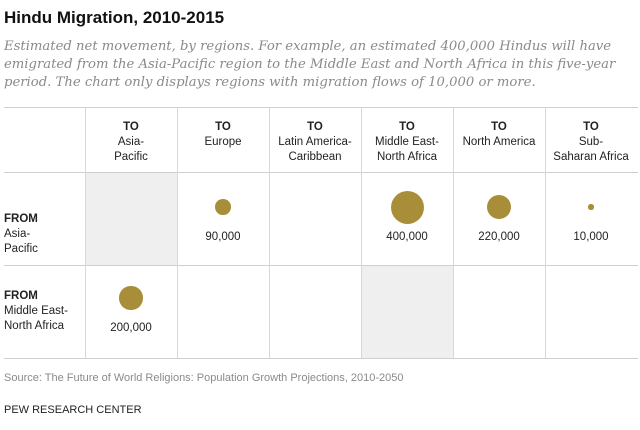 Image resolution: width=640 pixels, height=430 pixels. I want to click on column-header-asia-pacific: TO Asia- Pacific, so click(131, 142).